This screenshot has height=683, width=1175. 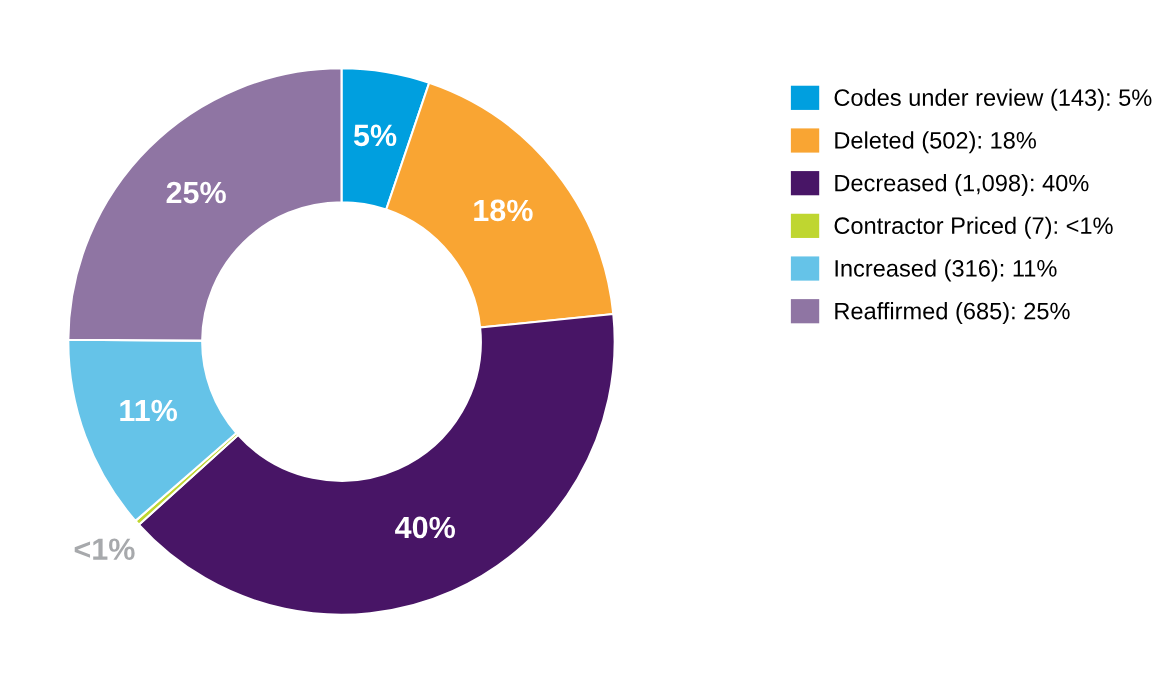 I want to click on legend-label: Reaffirmed (685): 25%, so click(x=952, y=313).